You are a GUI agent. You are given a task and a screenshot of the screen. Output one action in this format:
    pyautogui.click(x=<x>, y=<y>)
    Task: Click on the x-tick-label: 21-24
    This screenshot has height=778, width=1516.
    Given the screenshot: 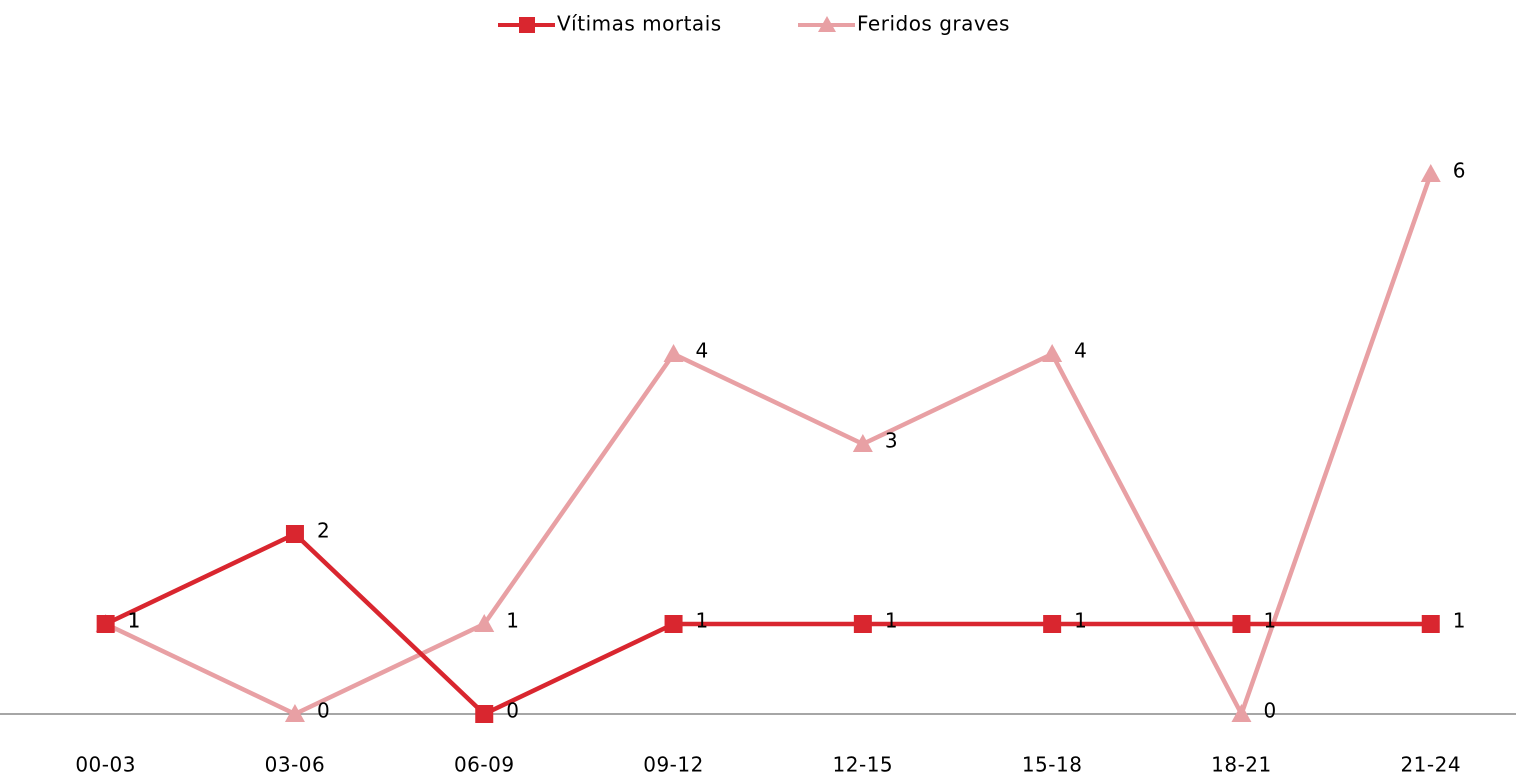 What is the action you would take?
    pyautogui.click(x=1430, y=765)
    